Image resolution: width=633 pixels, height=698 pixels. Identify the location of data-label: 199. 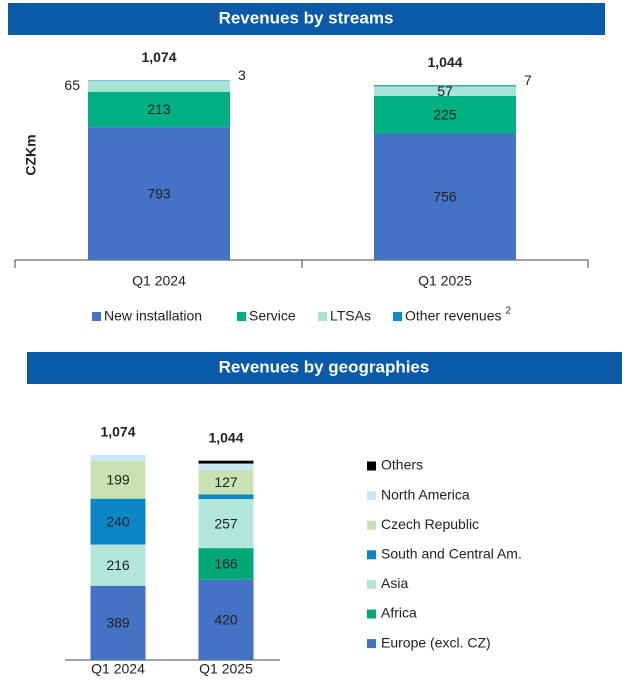
(118, 479).